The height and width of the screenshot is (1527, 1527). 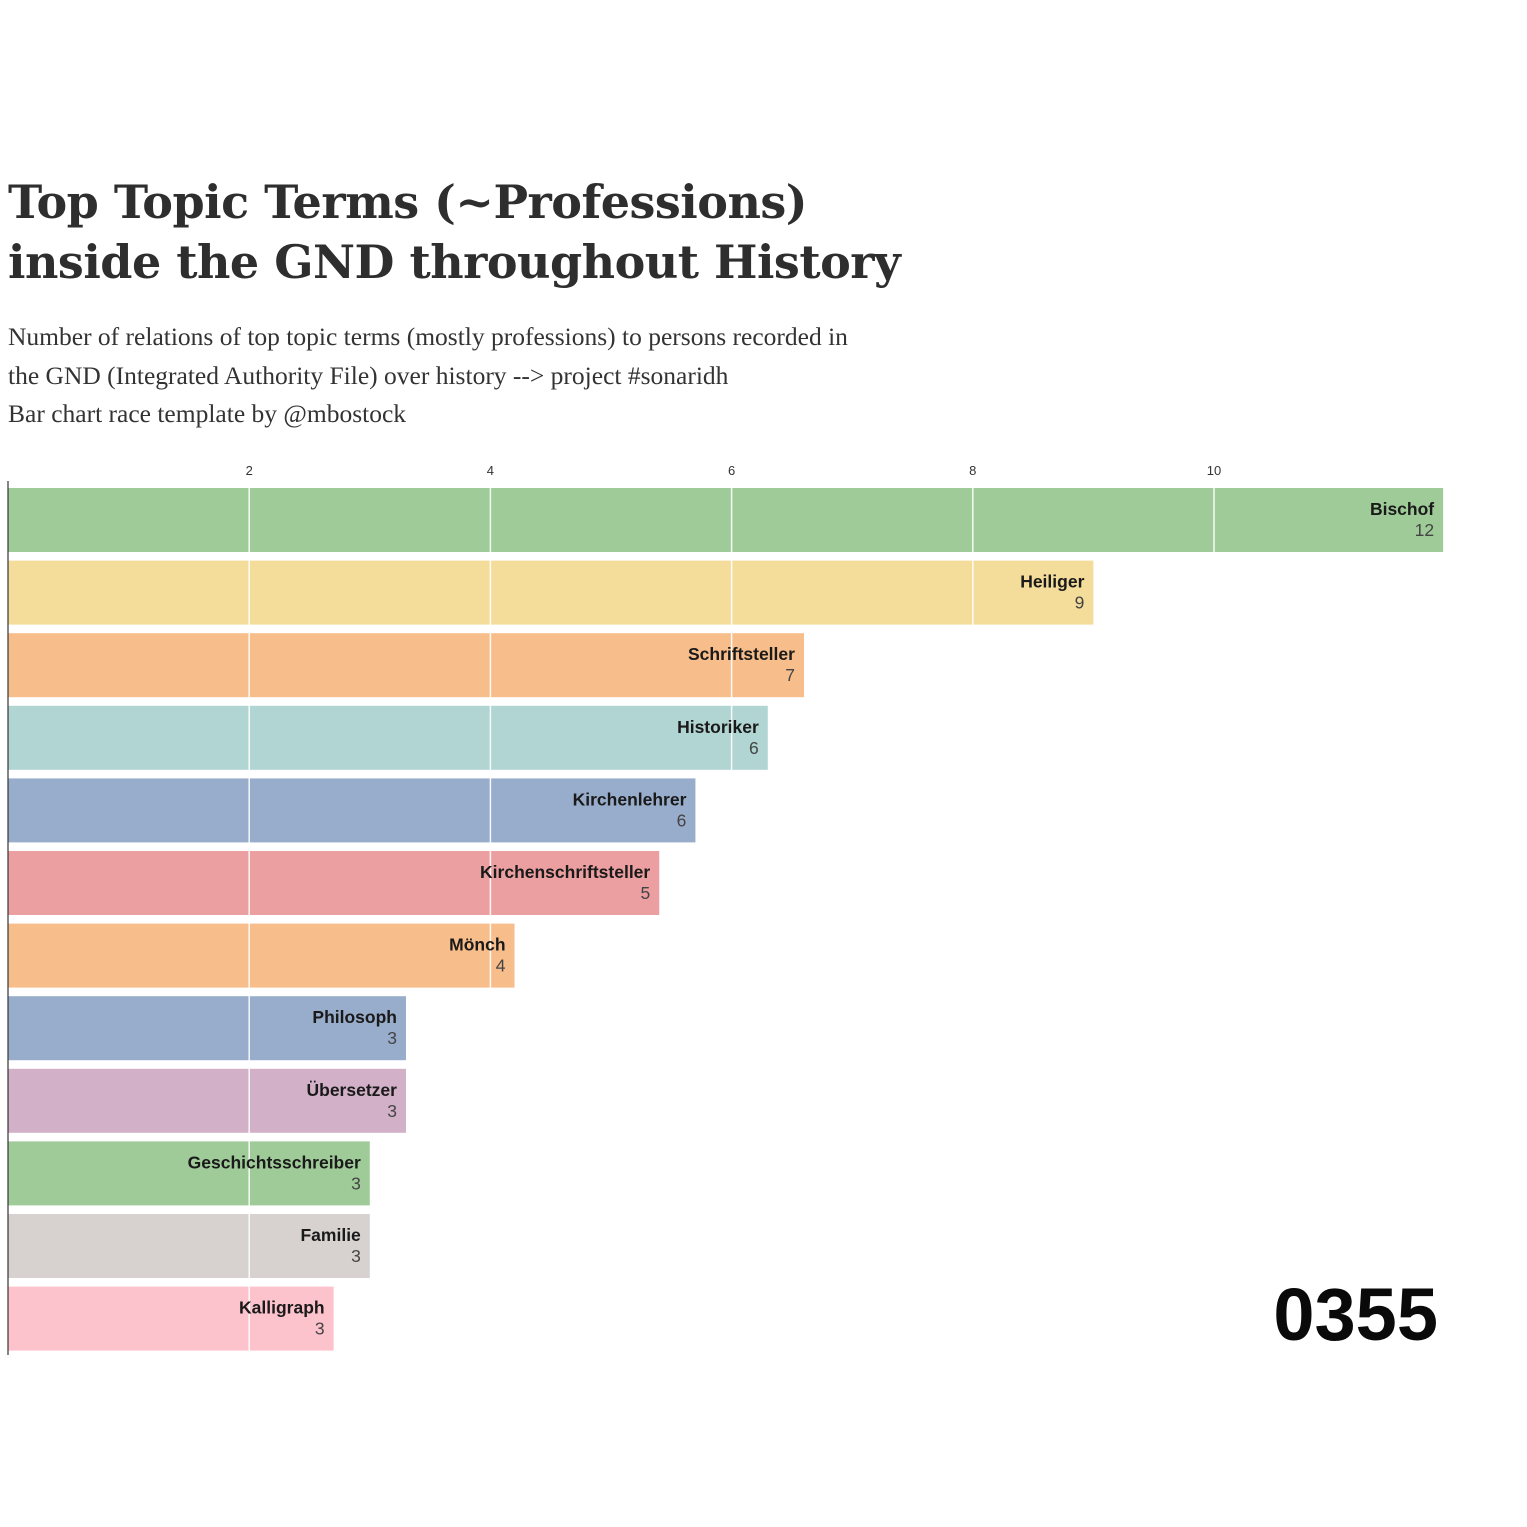 I want to click on x-tick-label: 10, so click(x=1214, y=470).